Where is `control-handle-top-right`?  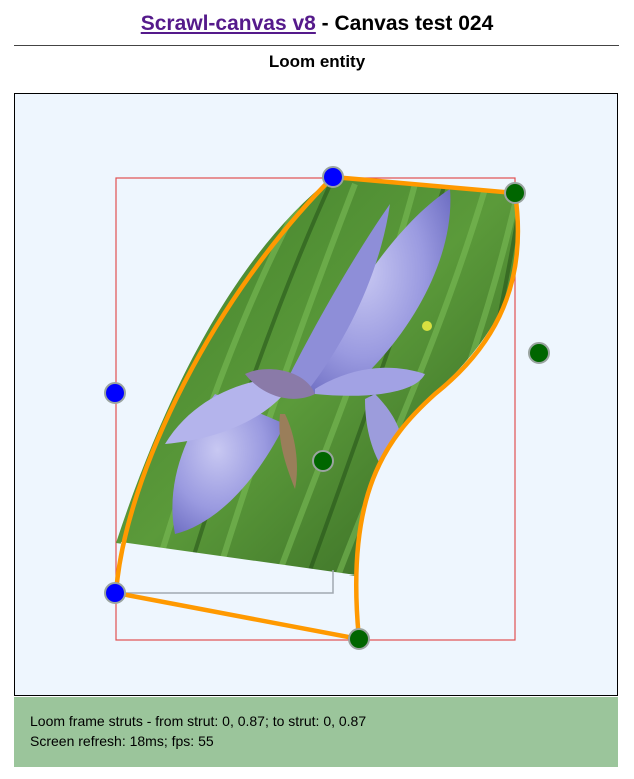
control-handle-top-right is located at coordinates (515, 193).